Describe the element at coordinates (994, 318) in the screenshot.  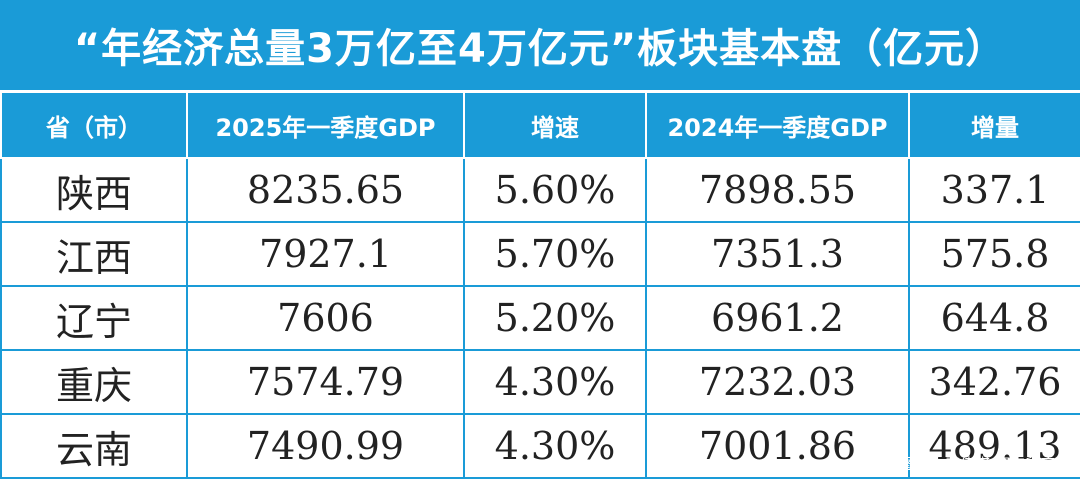
I see `increment-cell: 644.8` at that location.